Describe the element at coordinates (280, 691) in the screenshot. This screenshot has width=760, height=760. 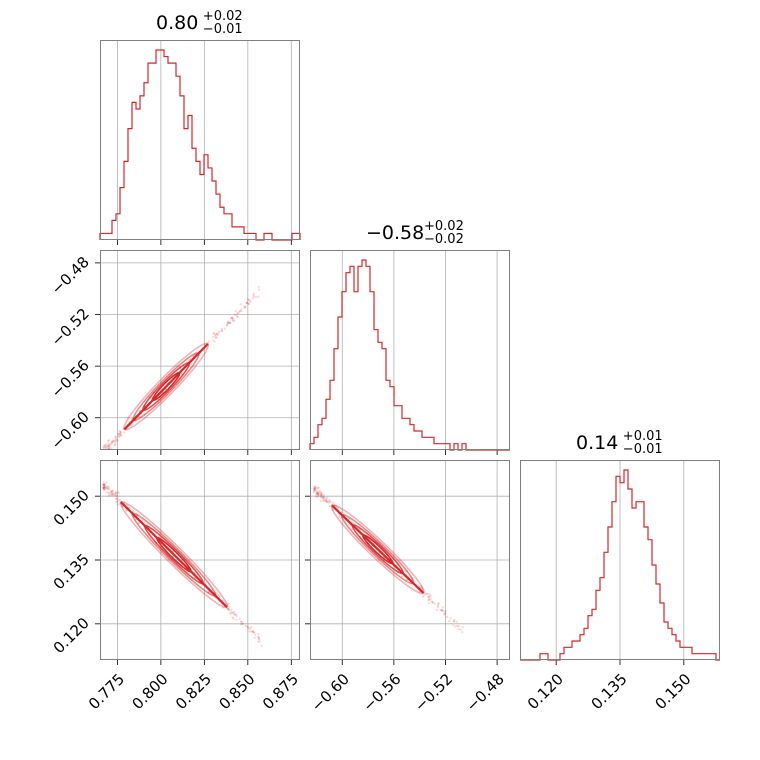
I see `x-tick-label: 0.875` at that location.